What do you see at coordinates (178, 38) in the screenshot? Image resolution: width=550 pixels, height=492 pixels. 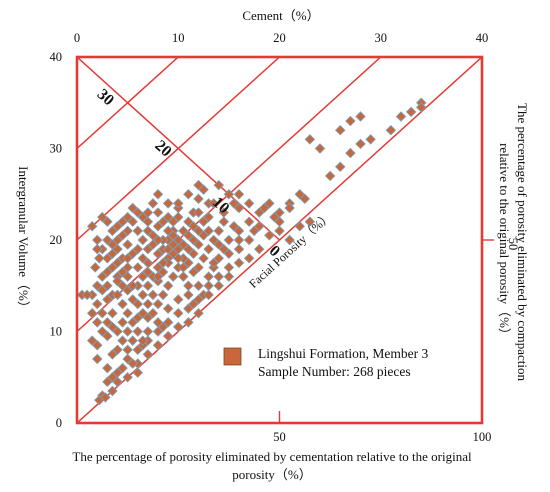 I see `top-tick-label: 10` at bounding box center [178, 38].